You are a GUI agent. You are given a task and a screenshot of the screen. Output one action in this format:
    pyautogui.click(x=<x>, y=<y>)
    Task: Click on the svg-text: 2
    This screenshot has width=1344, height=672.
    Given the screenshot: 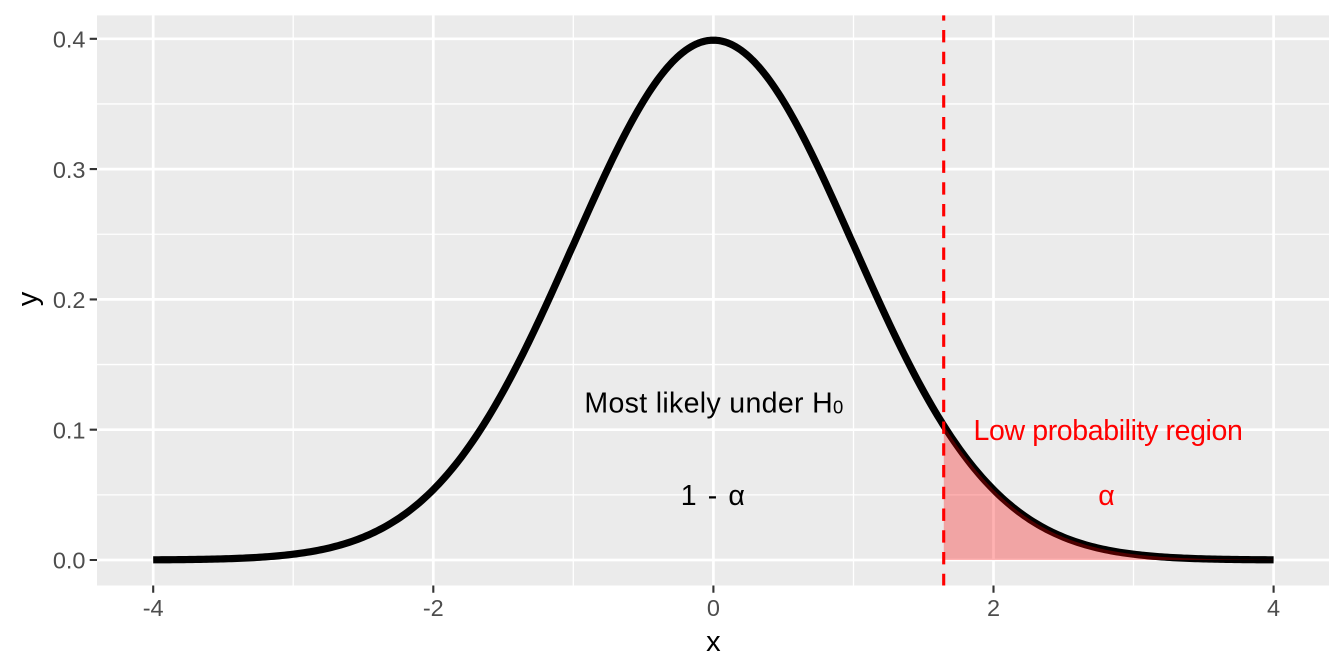 What is the action you would take?
    pyautogui.click(x=993, y=608)
    